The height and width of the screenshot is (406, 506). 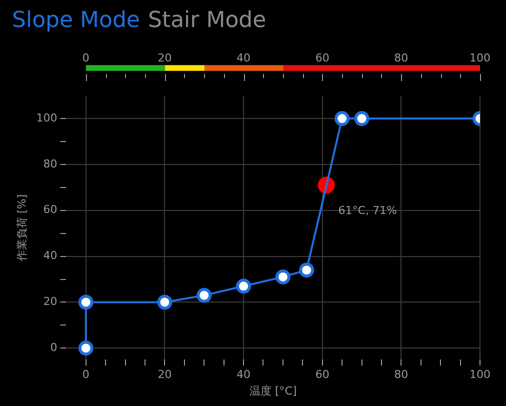 What do you see at coordinates (50, 209) in the screenshot?
I see `y-tick-label: 60` at bounding box center [50, 209].